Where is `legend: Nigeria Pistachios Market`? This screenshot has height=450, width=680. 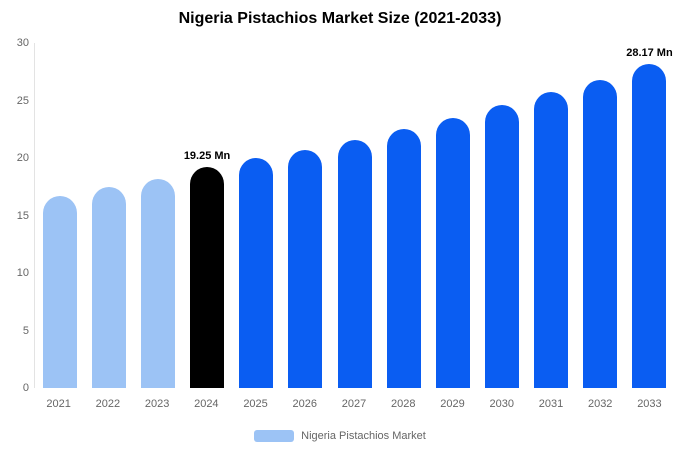
legend: Nigeria Pistachios Market is located at coordinates (340, 436).